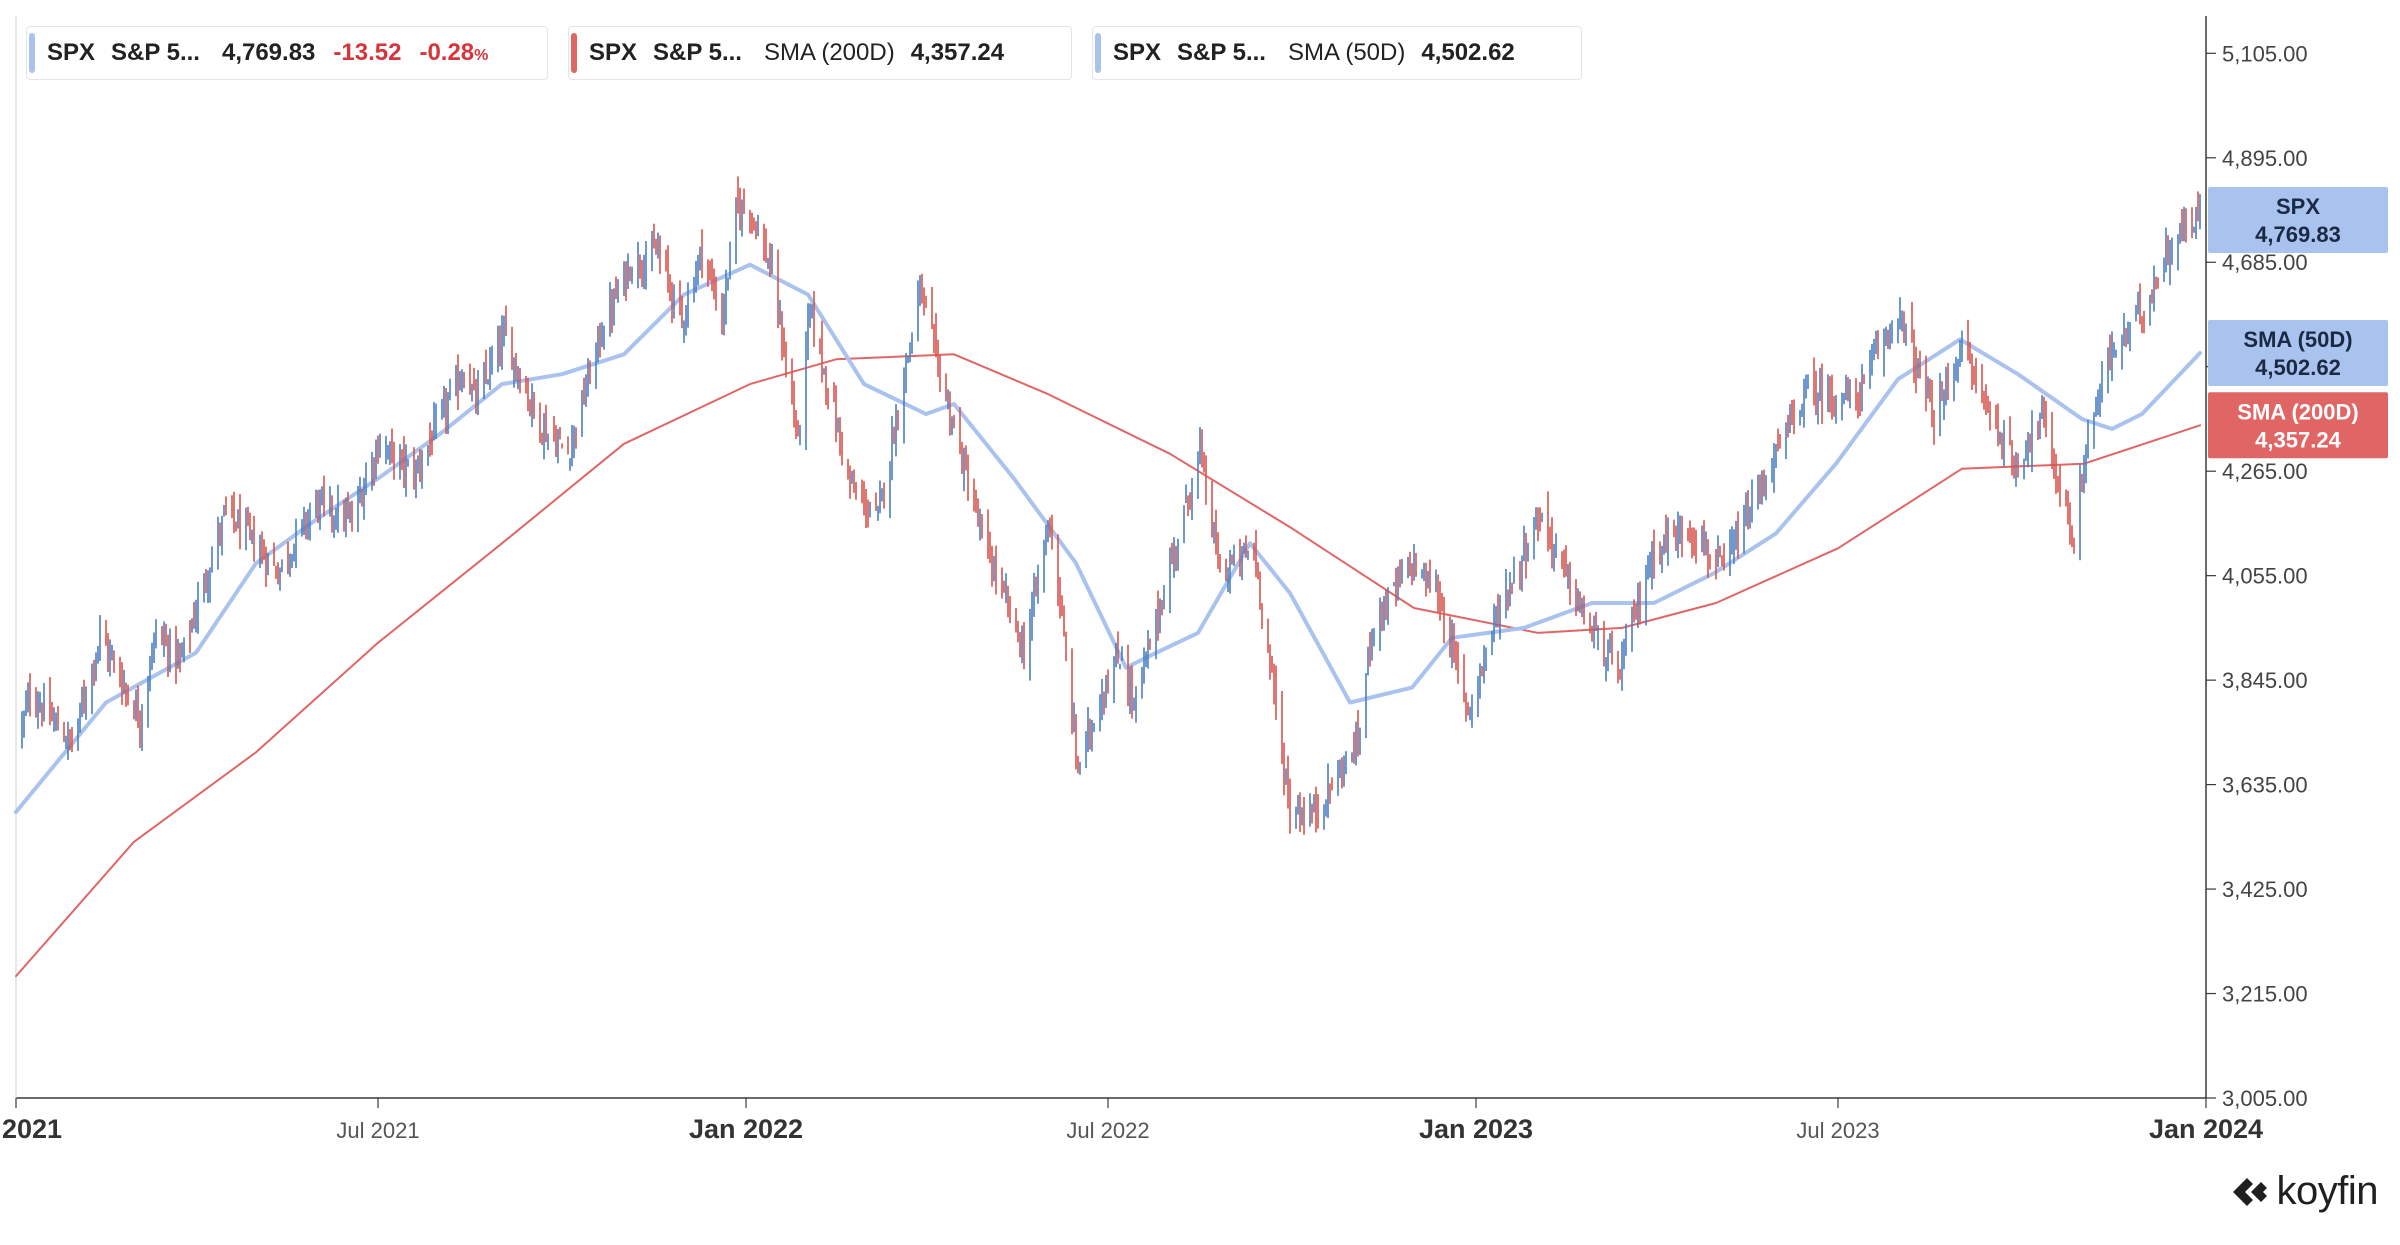 The width and height of the screenshot is (2400, 1245). I want to click on legend-value: 4,502.62, so click(1468, 52).